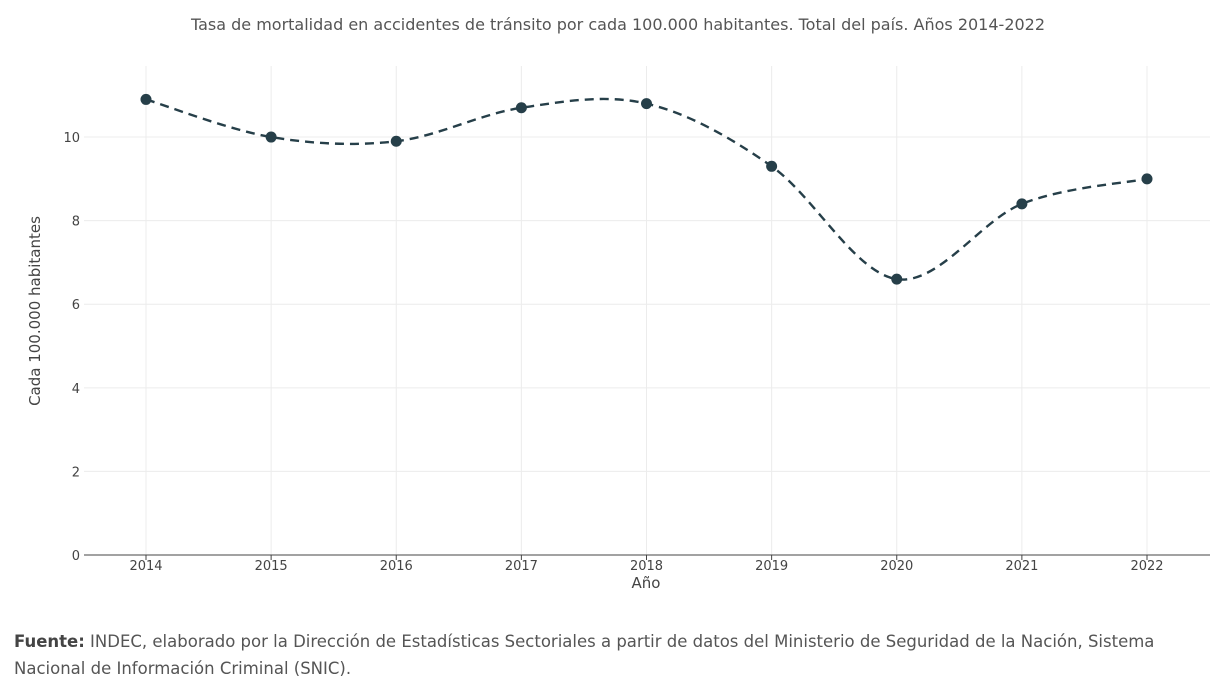  What do you see at coordinates (271, 566) in the screenshot?
I see `x-tick-label: 2015` at bounding box center [271, 566].